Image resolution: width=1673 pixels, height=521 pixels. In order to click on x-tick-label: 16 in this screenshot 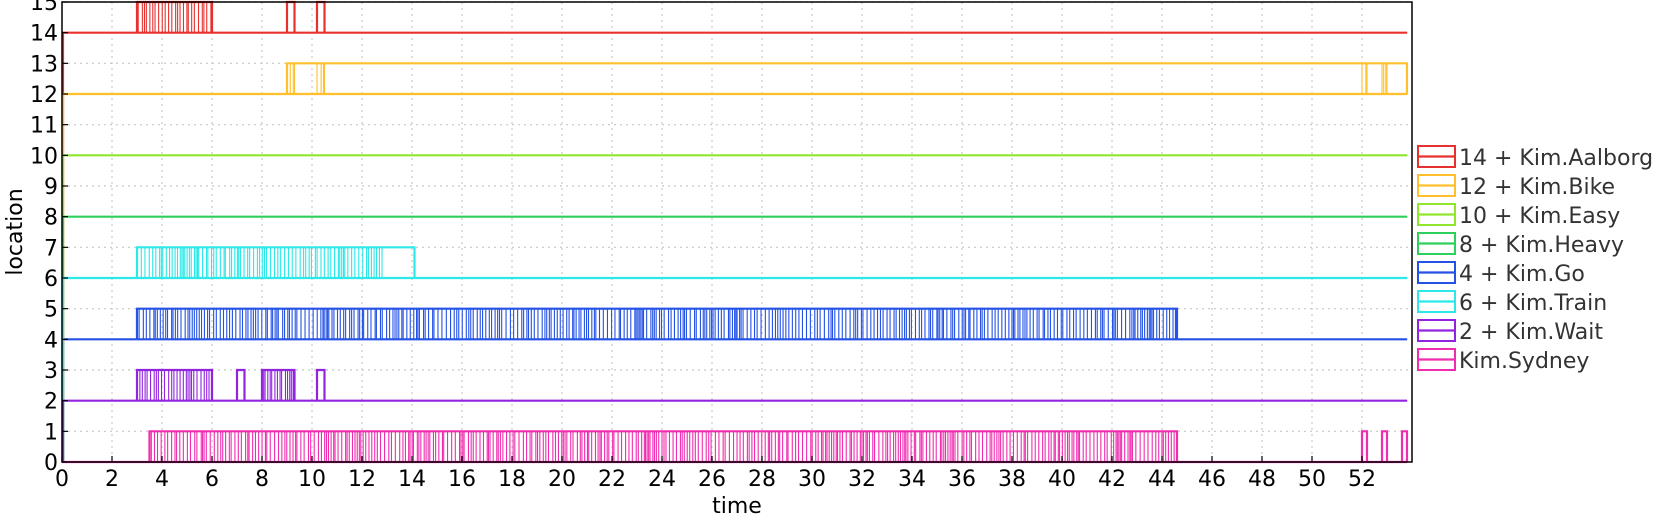, I will do `click(462, 479)`.